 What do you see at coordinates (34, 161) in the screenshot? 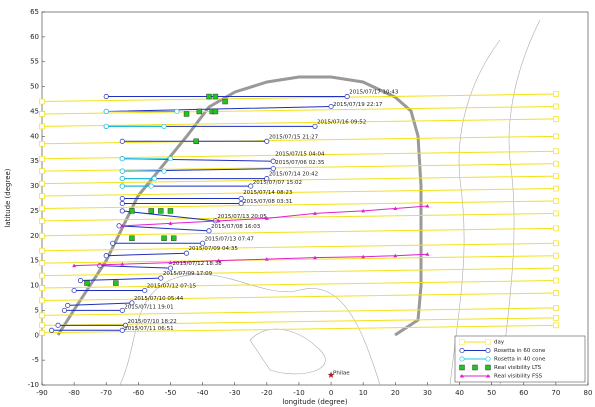
I see `y-tick-label: 35` at bounding box center [34, 161].